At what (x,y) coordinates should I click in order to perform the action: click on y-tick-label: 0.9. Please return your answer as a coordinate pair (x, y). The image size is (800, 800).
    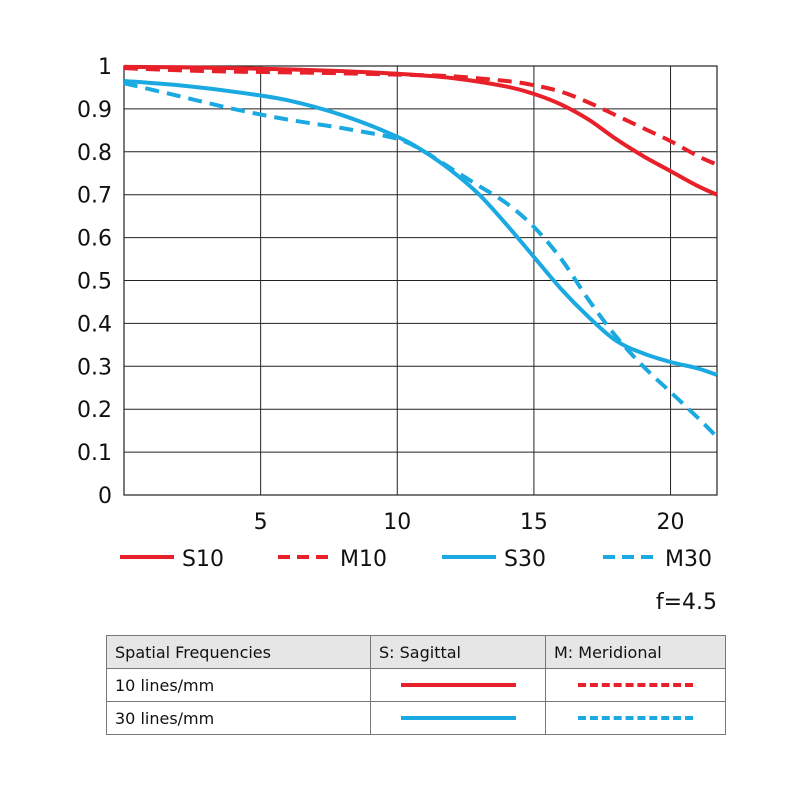
    Looking at the image, I should click on (94, 110).